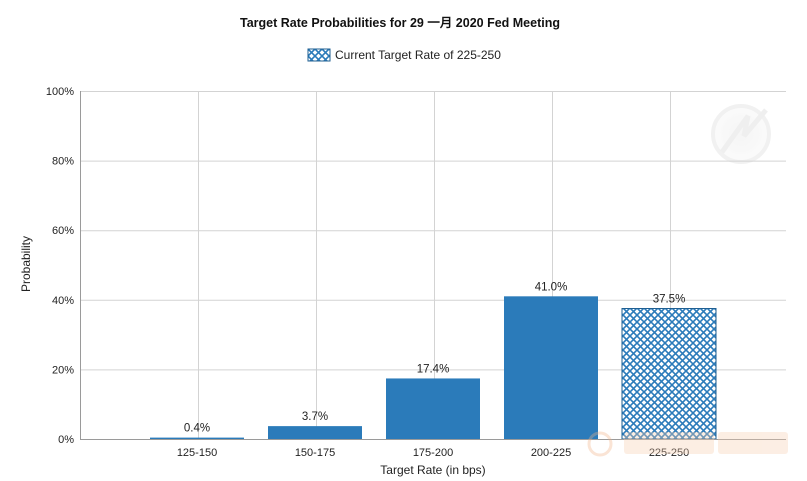 Image resolution: width=807 pixels, height=481 pixels. Describe the element at coordinates (669, 300) in the screenshot. I see `data-label: 37.5%` at that location.